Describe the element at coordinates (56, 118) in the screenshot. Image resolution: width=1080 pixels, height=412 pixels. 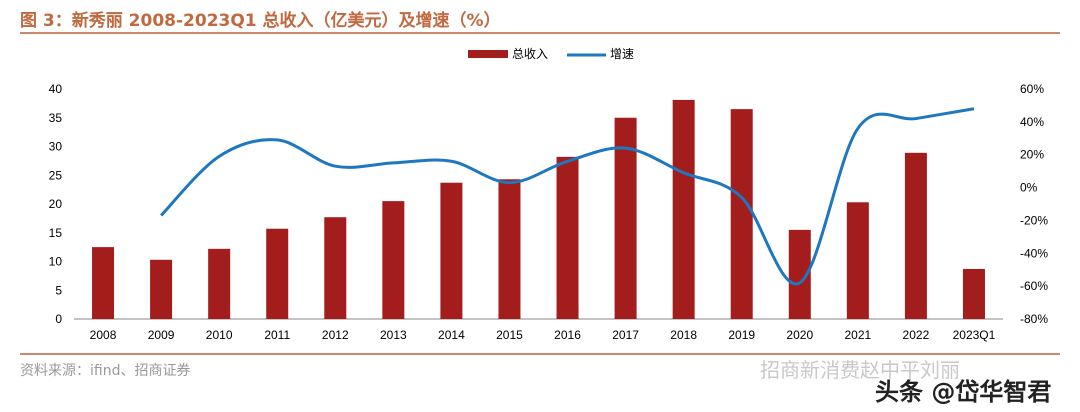
I see `y-left-tick-label: 35` at that location.